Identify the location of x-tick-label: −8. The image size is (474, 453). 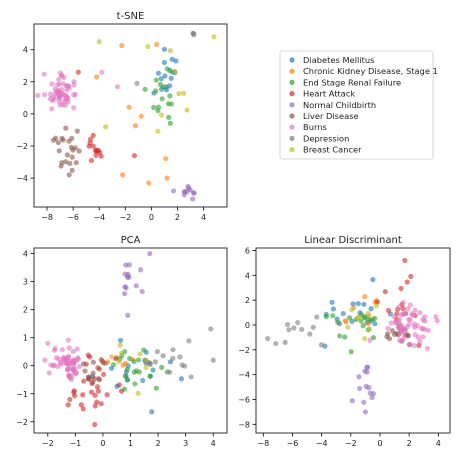
(263, 443).